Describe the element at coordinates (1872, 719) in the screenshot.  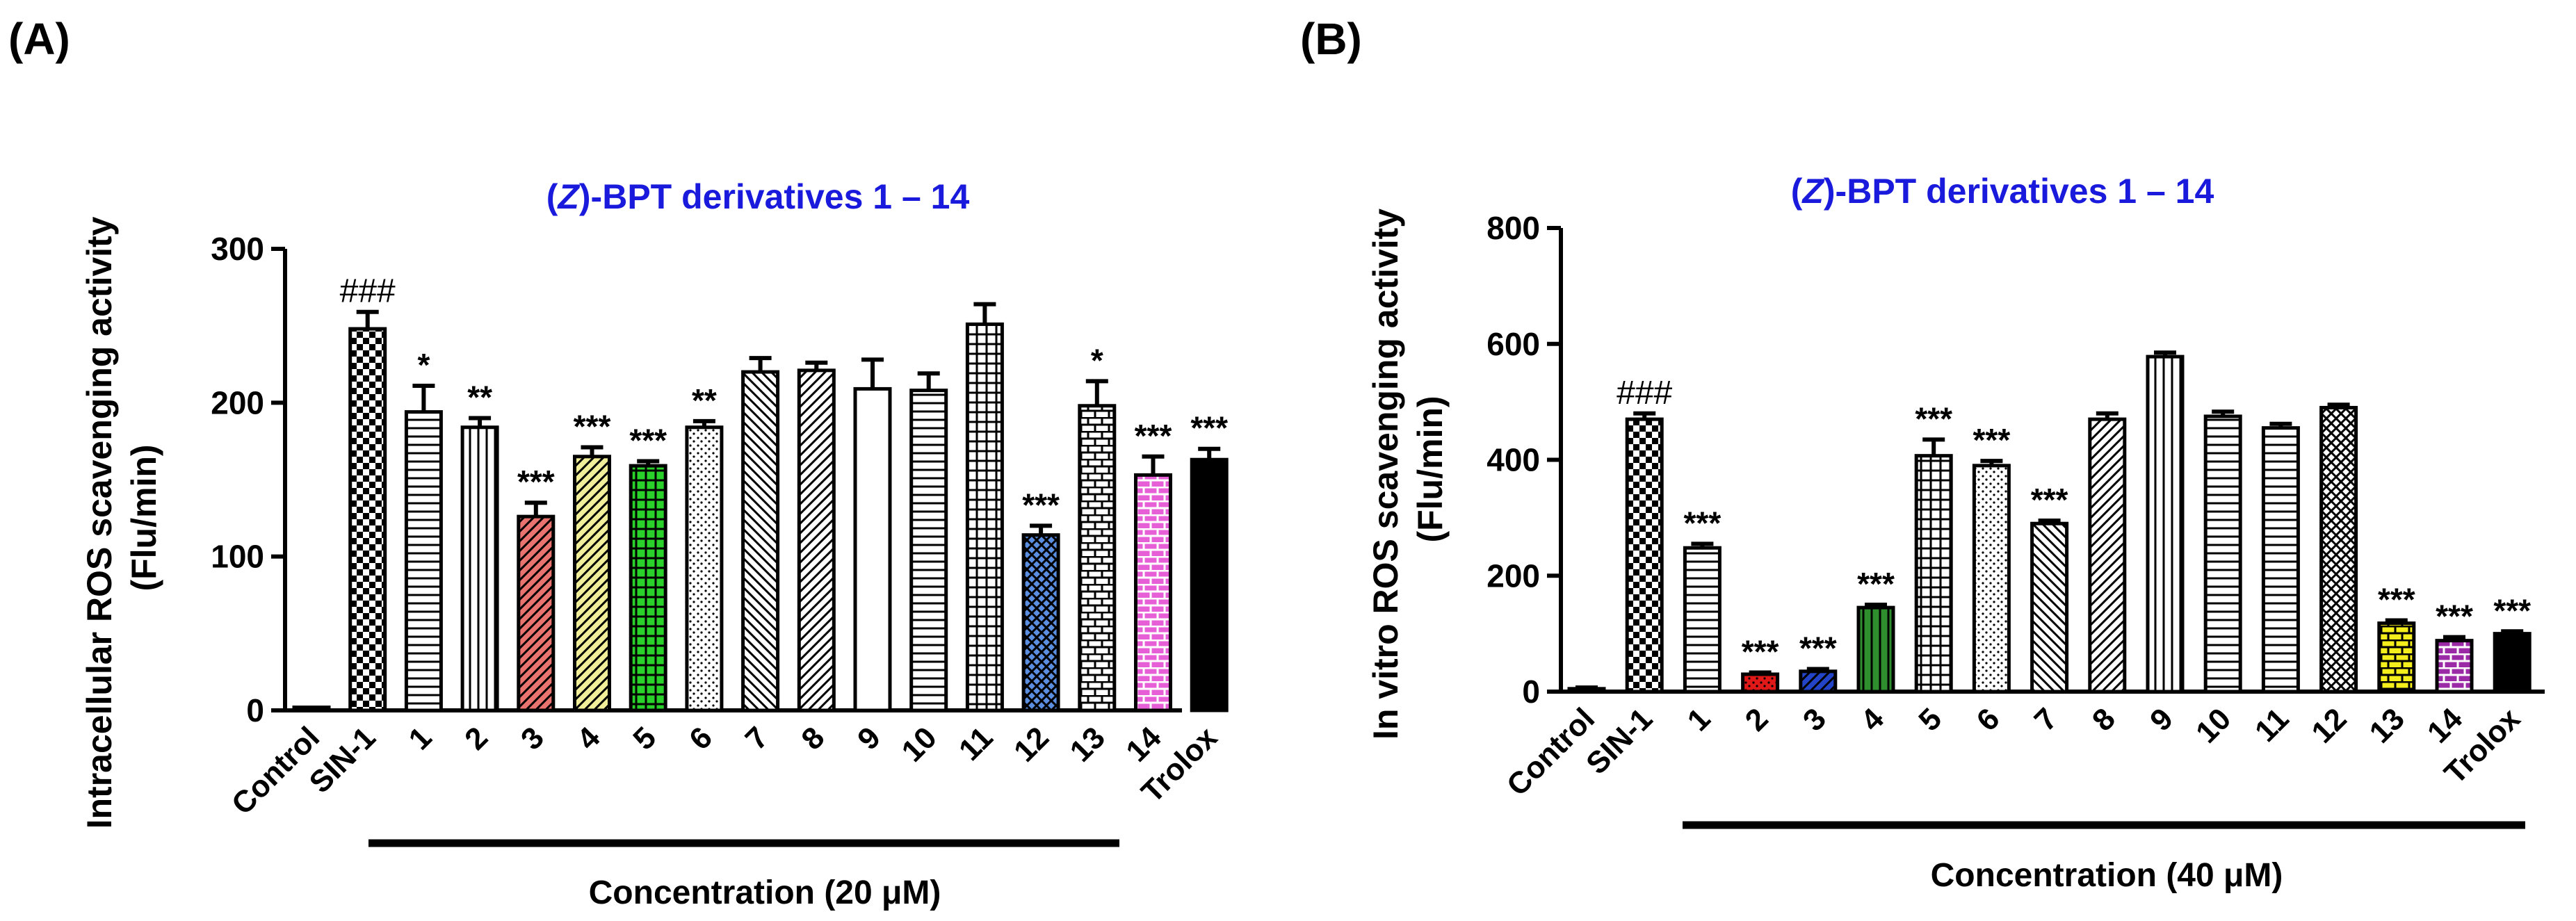
I see `x-tick-label: 4` at that location.